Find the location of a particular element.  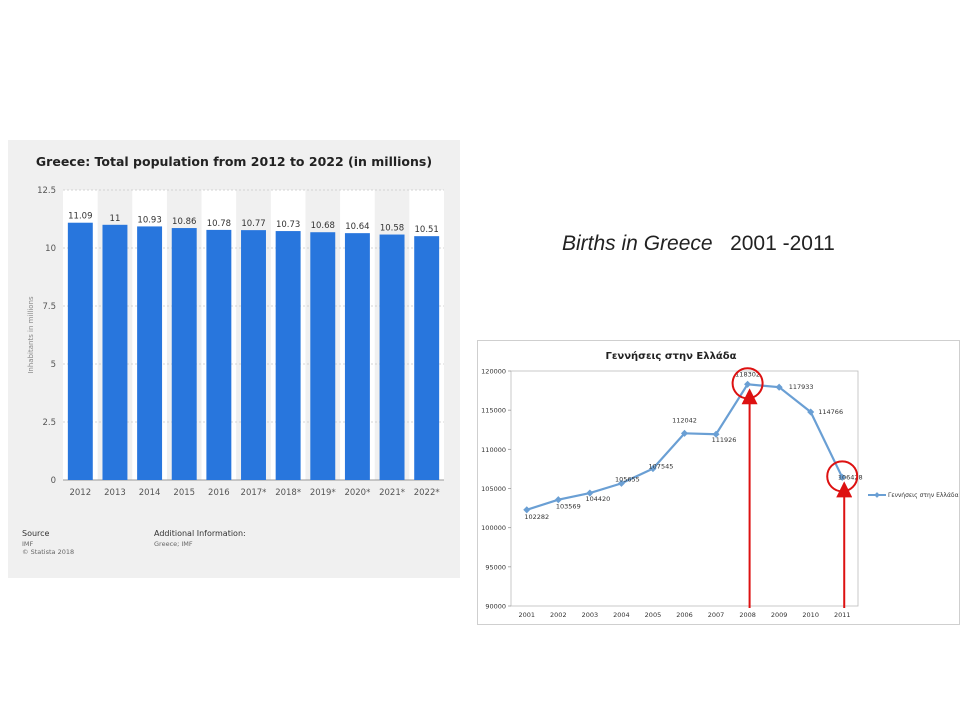

births-heading-italic: Births in Greece is located at coordinates (637, 243).